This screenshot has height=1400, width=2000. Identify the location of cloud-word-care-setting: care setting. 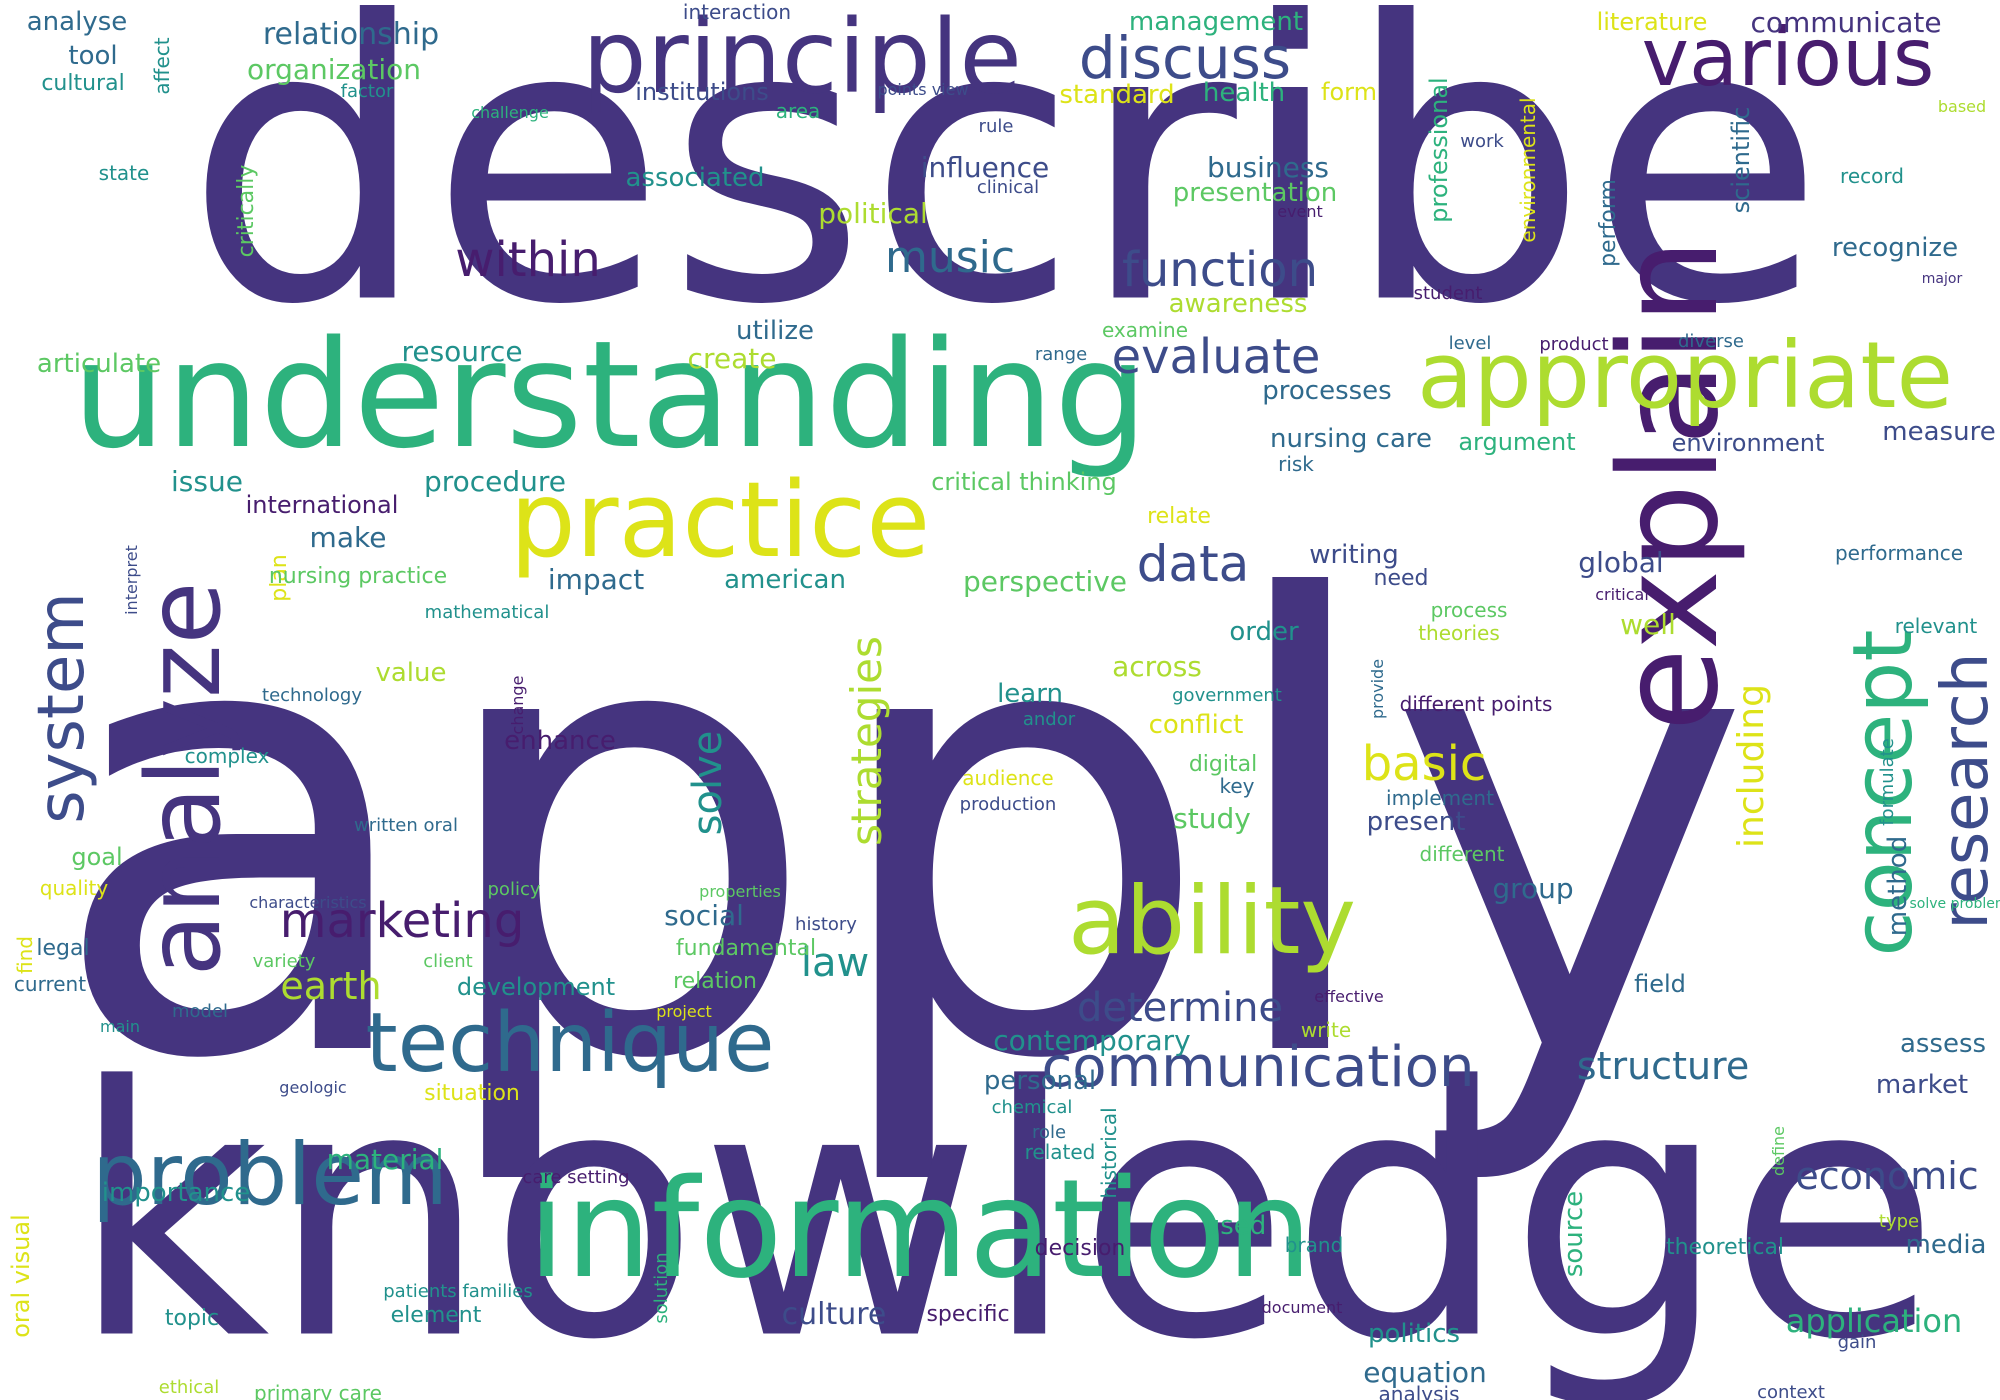
(576, 1177).